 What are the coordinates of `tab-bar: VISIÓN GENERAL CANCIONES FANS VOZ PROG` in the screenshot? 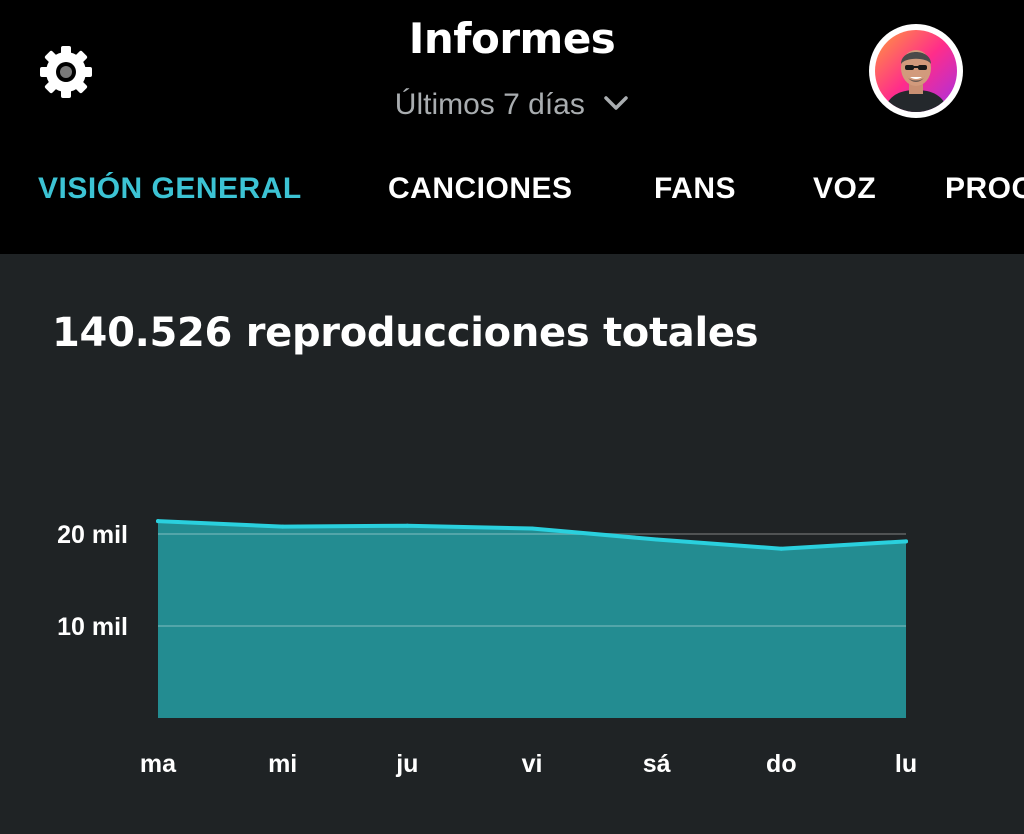 It's located at (512, 196).